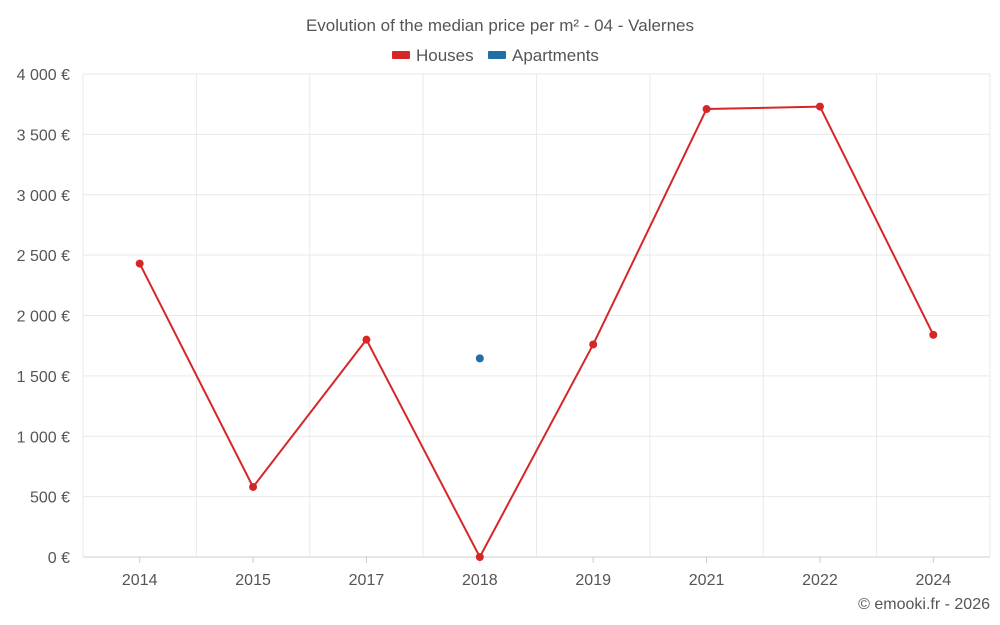  What do you see at coordinates (43, 377) in the screenshot?
I see `y-tick-label: 1 500 €` at bounding box center [43, 377].